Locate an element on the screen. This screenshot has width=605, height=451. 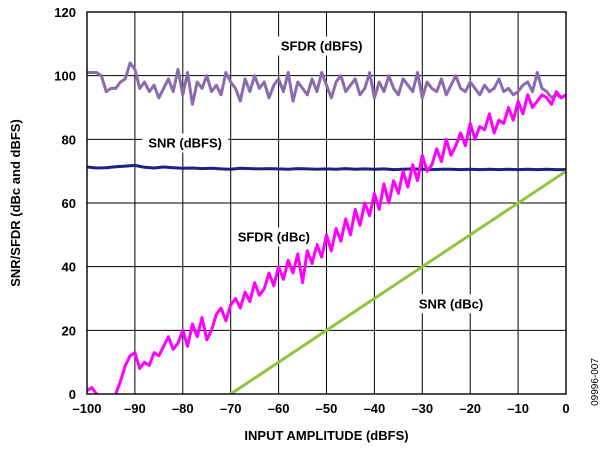
y-tick-label: 120 is located at coordinates (65, 12).